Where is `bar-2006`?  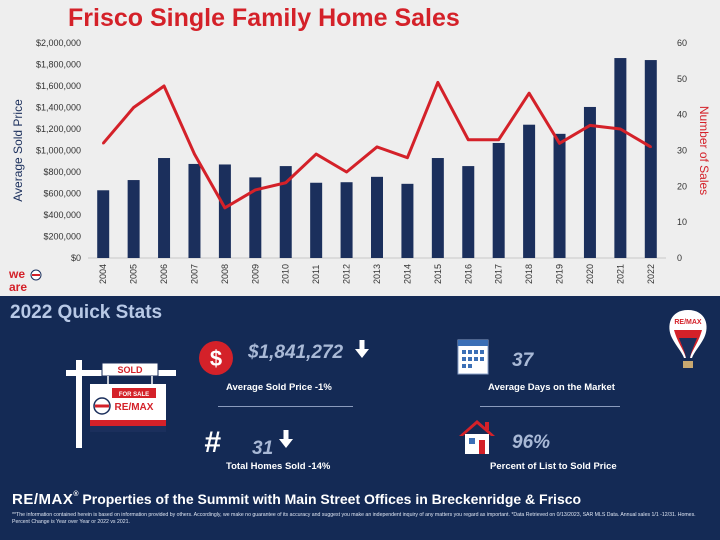
bar-2006 is located at coordinates (164, 208).